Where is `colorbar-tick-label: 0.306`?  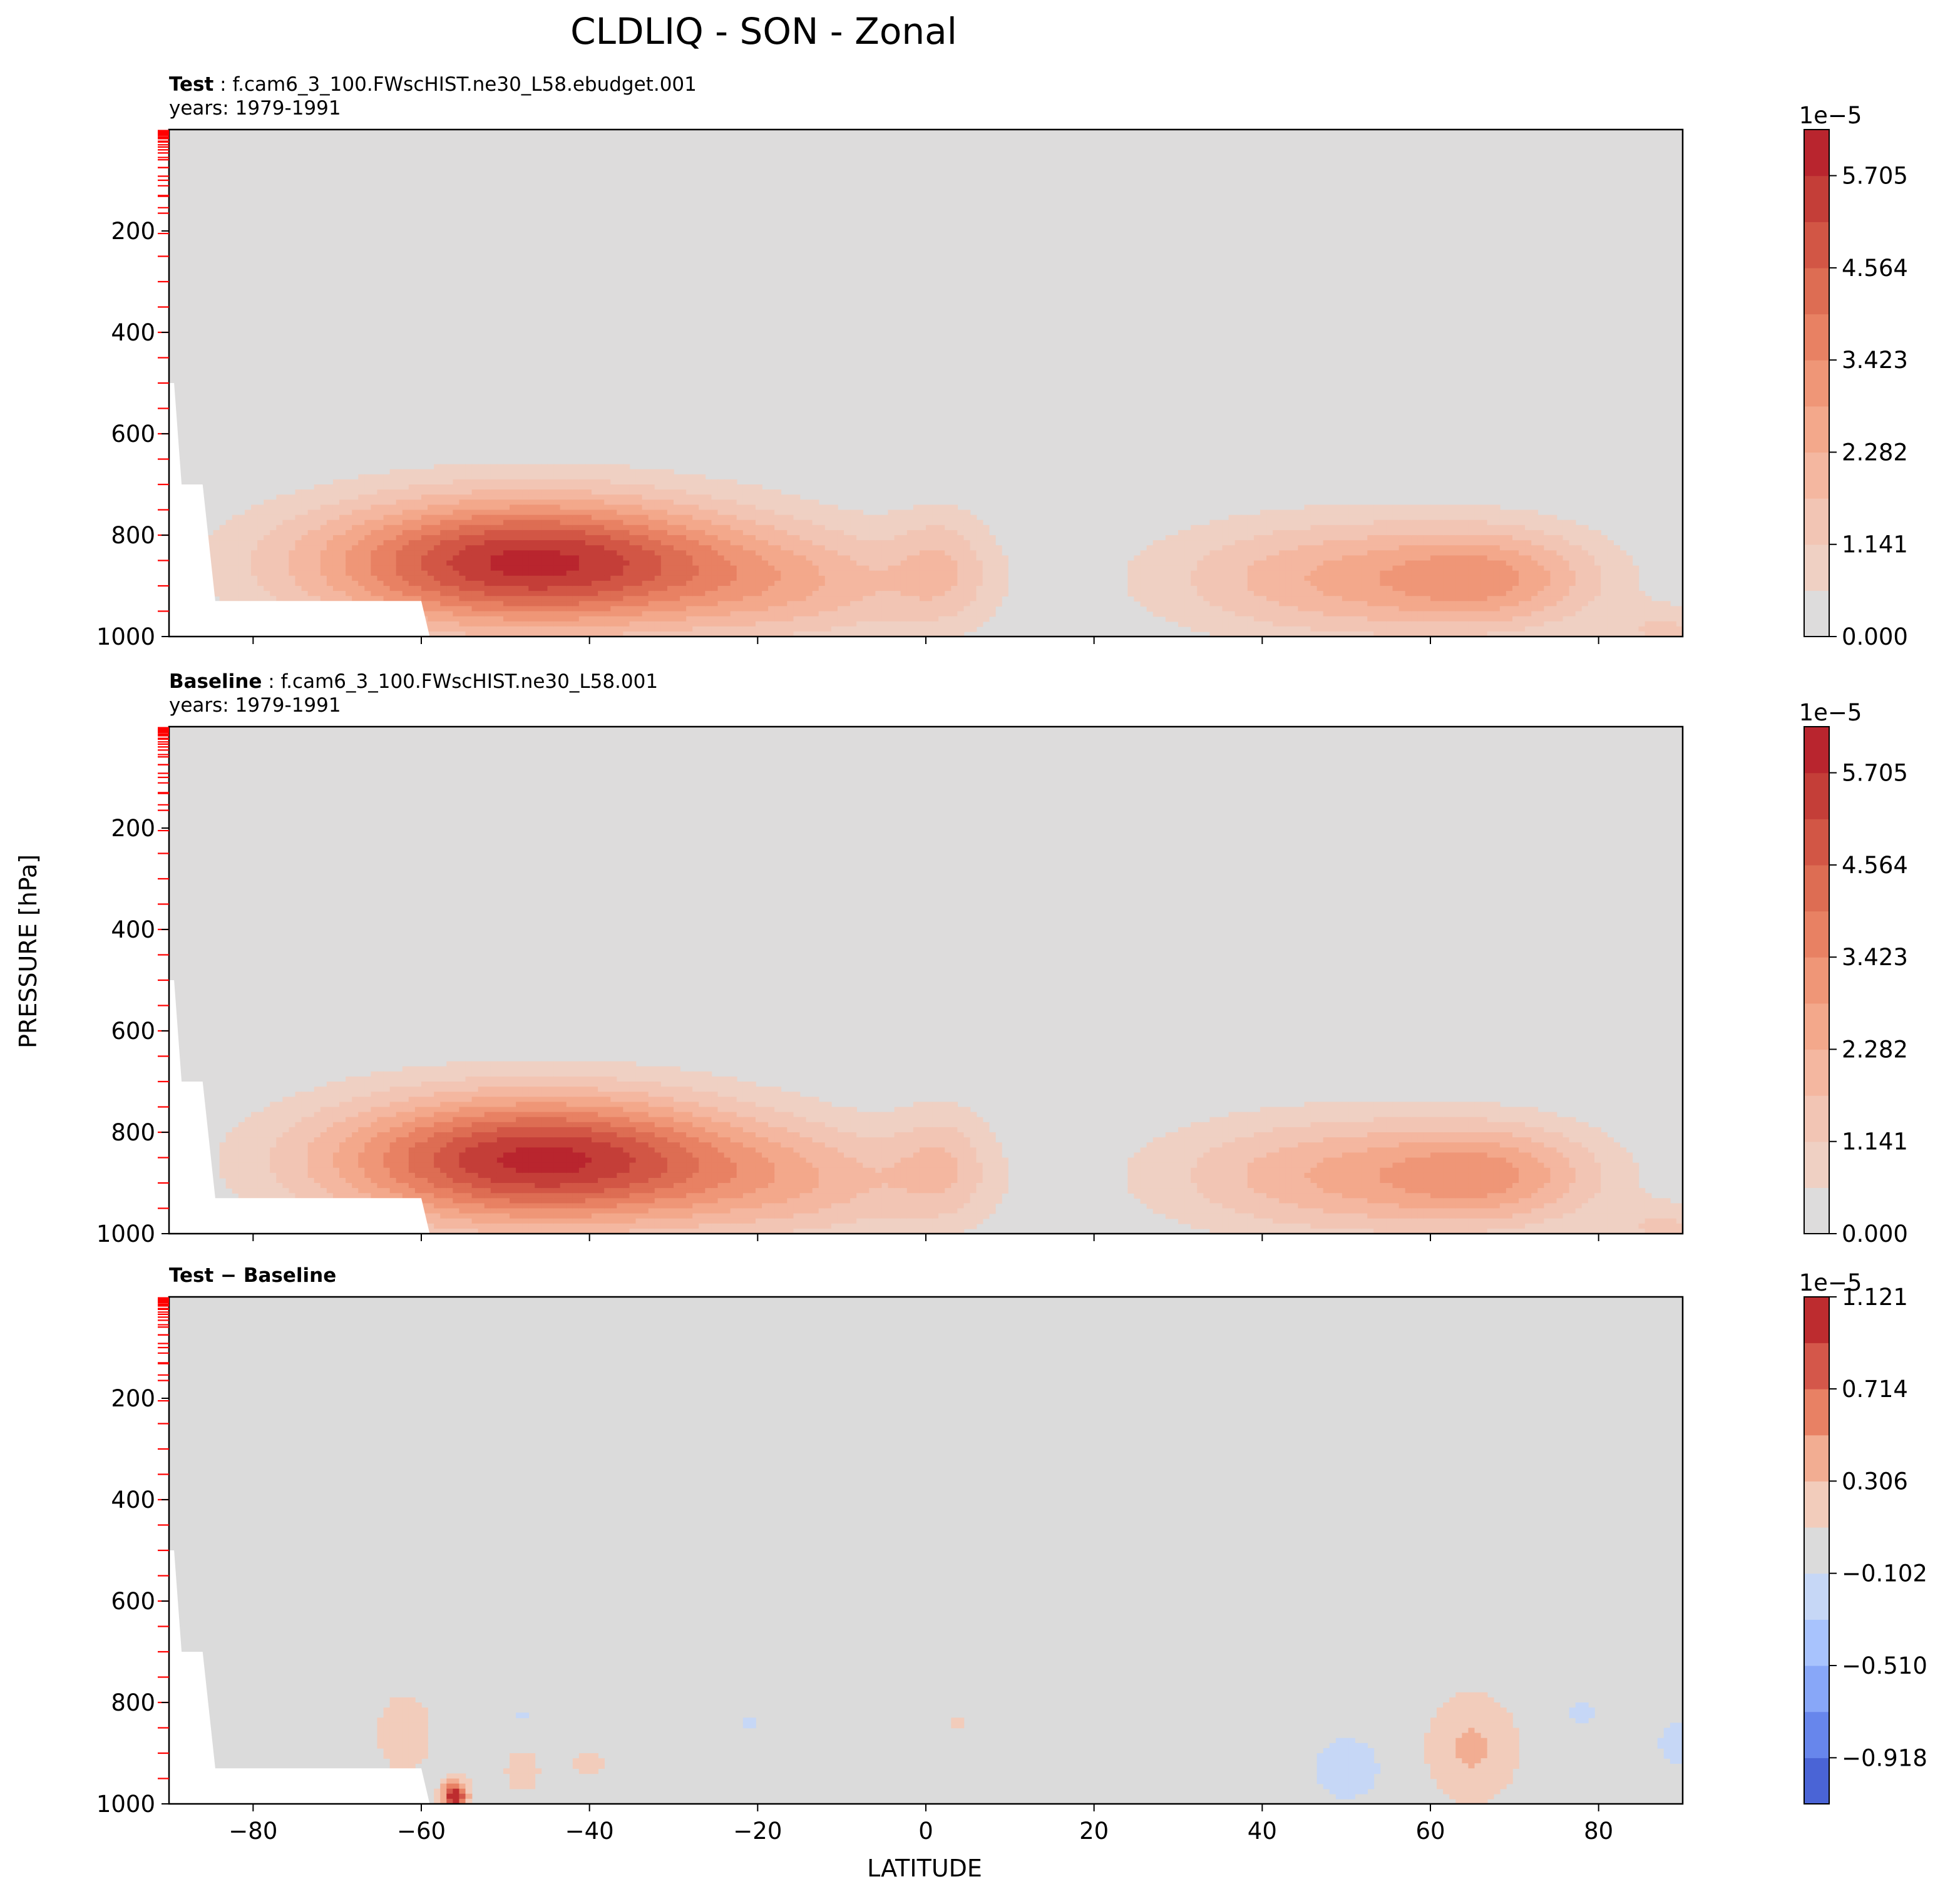 colorbar-tick-label: 0.306 is located at coordinates (1875, 1481).